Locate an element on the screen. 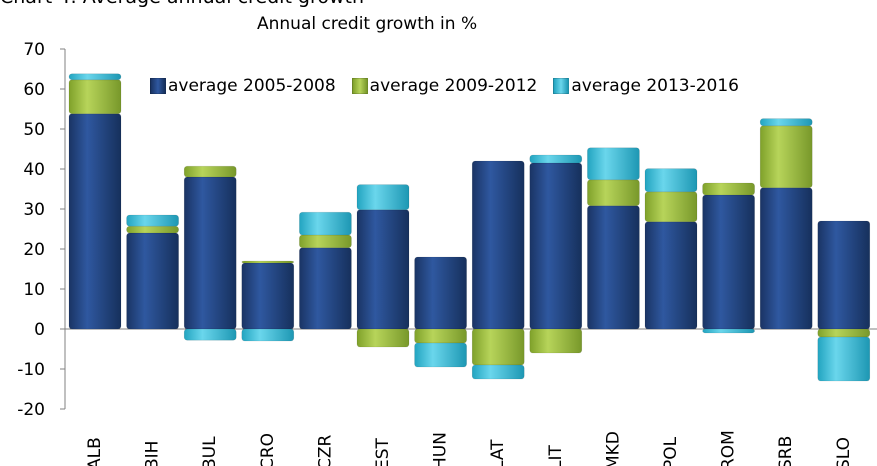 The width and height of the screenshot is (877, 466). x-tick-label: LAT is located at coordinates (498, 452).